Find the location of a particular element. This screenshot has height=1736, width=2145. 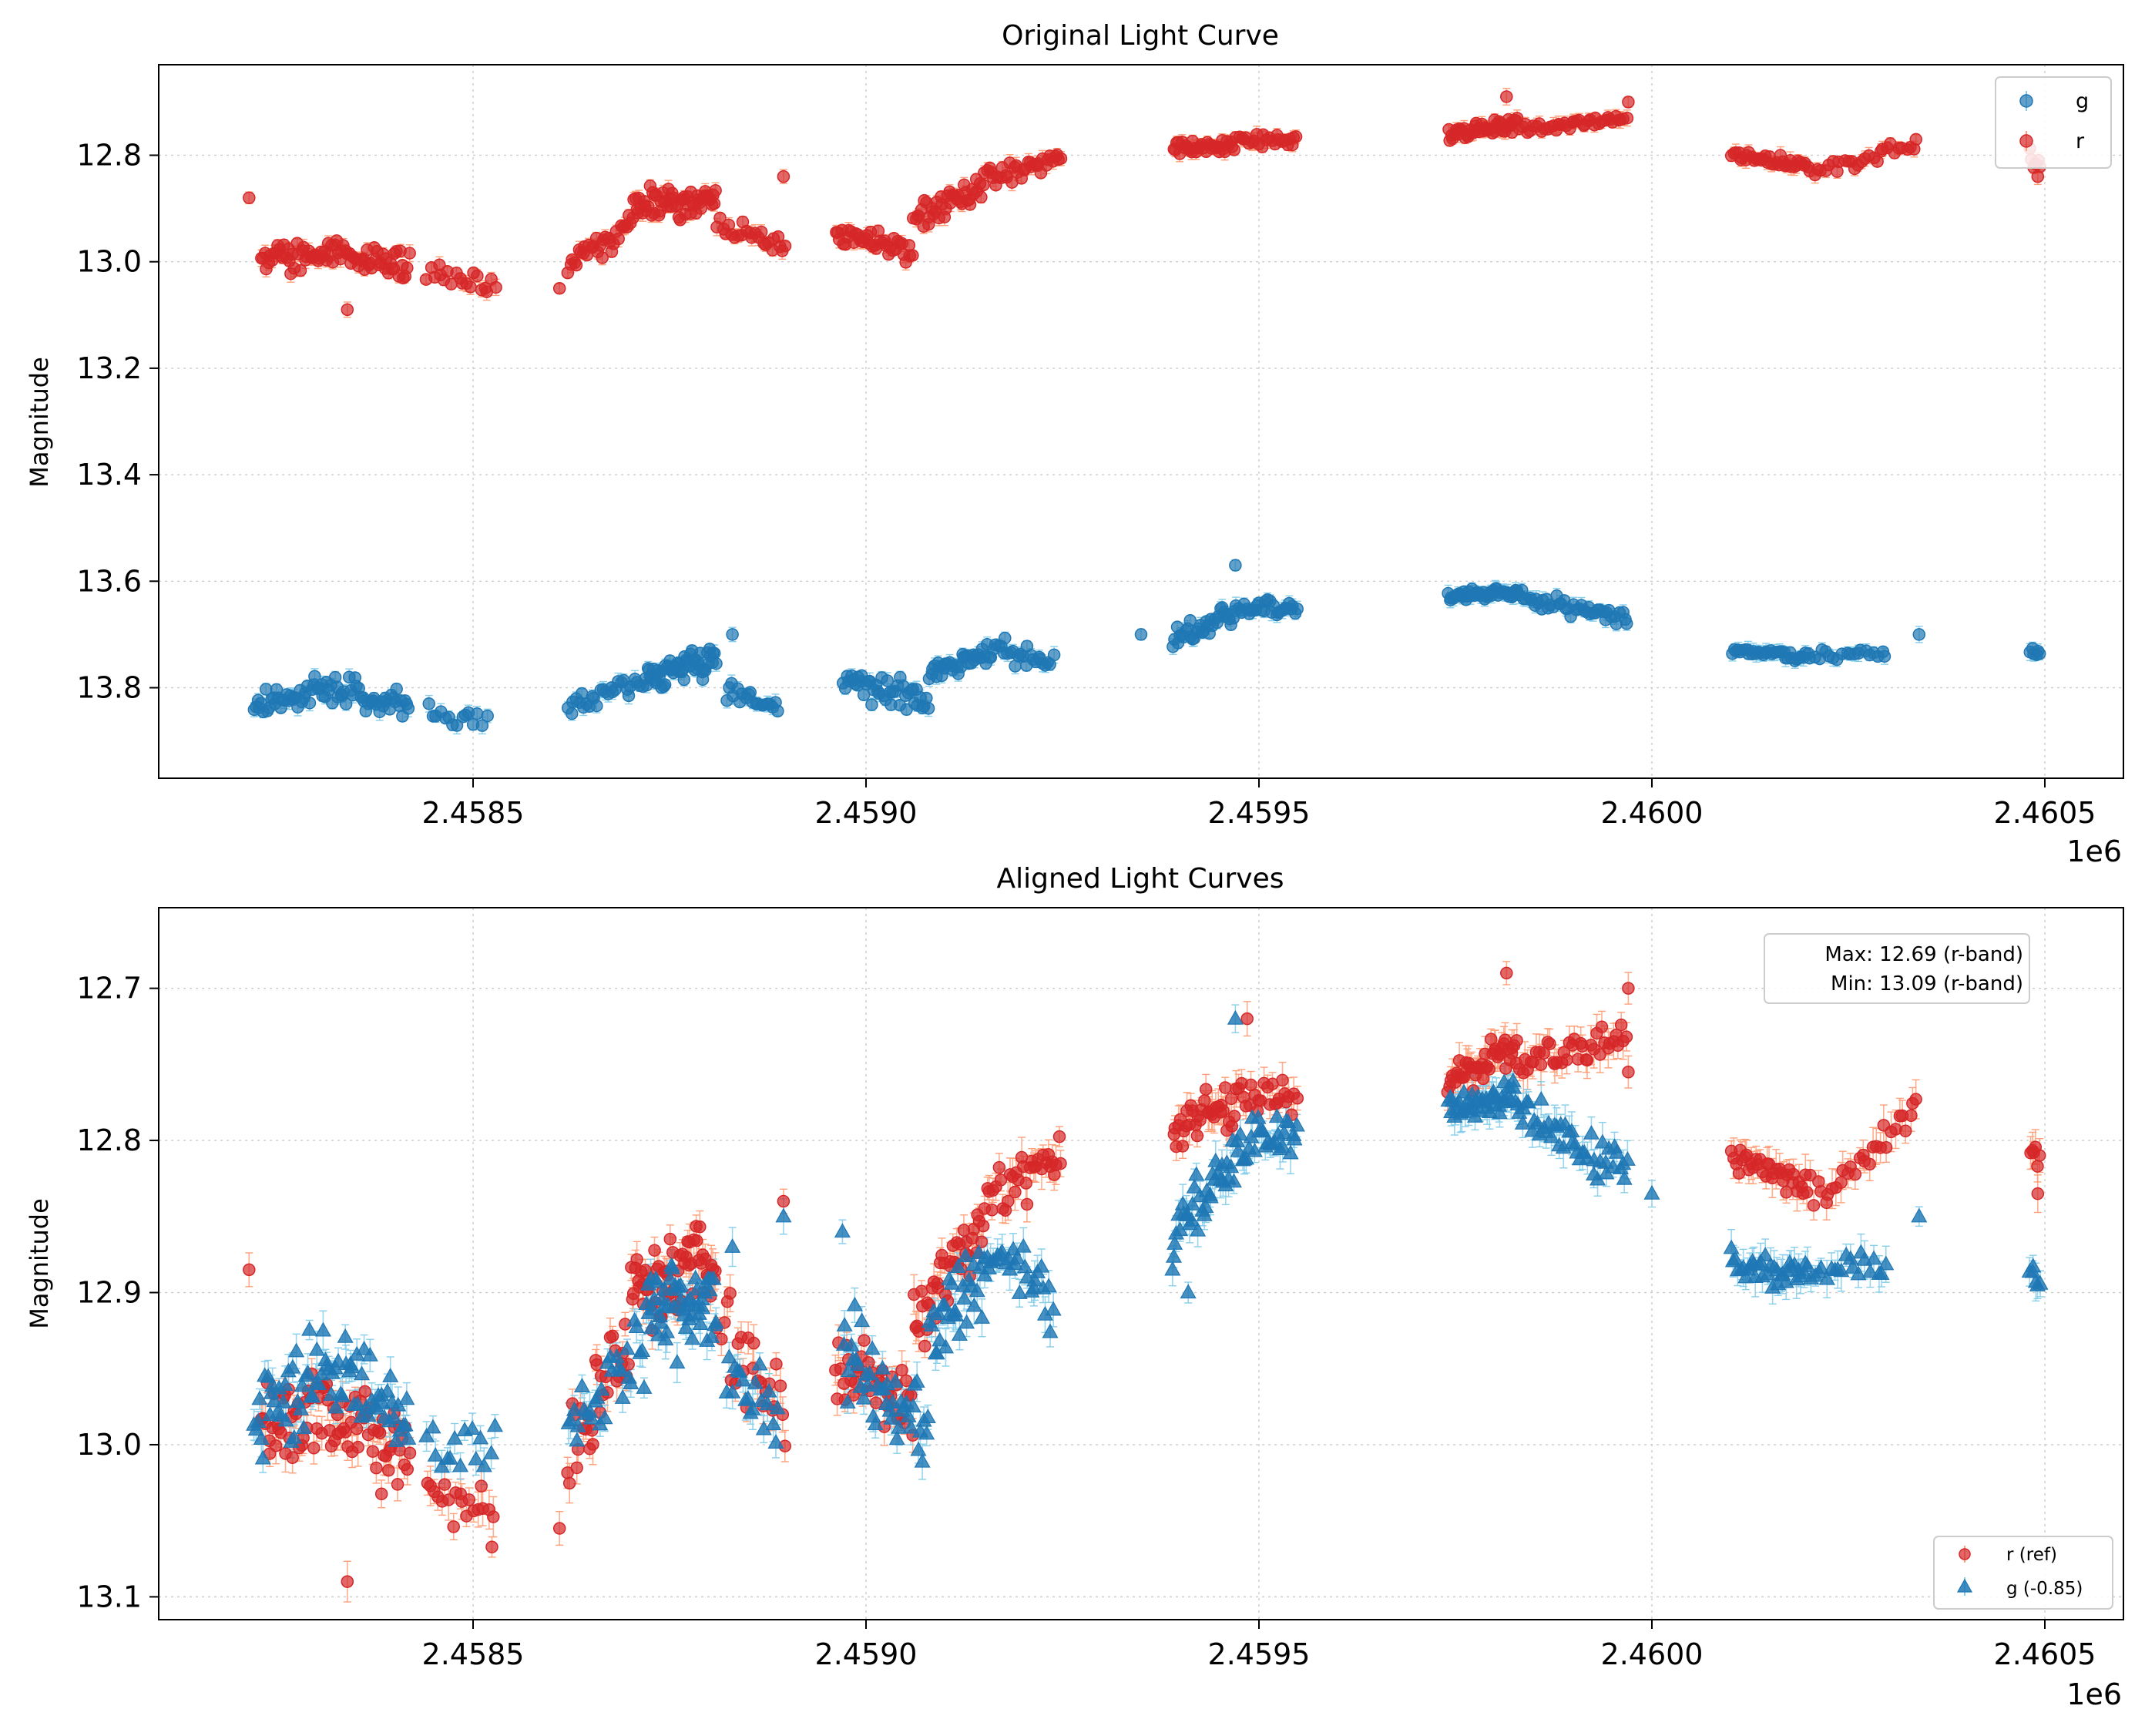

x-tick-label: 2.4600 is located at coordinates (1652, 813).